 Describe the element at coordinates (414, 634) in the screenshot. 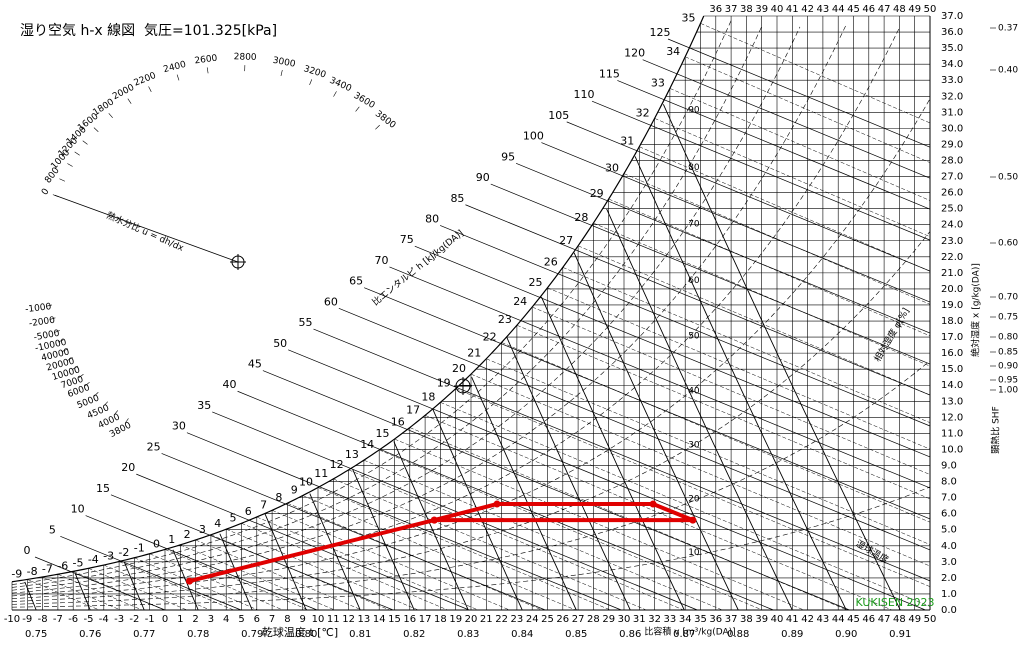

I see `volume-label: 0.82` at that location.